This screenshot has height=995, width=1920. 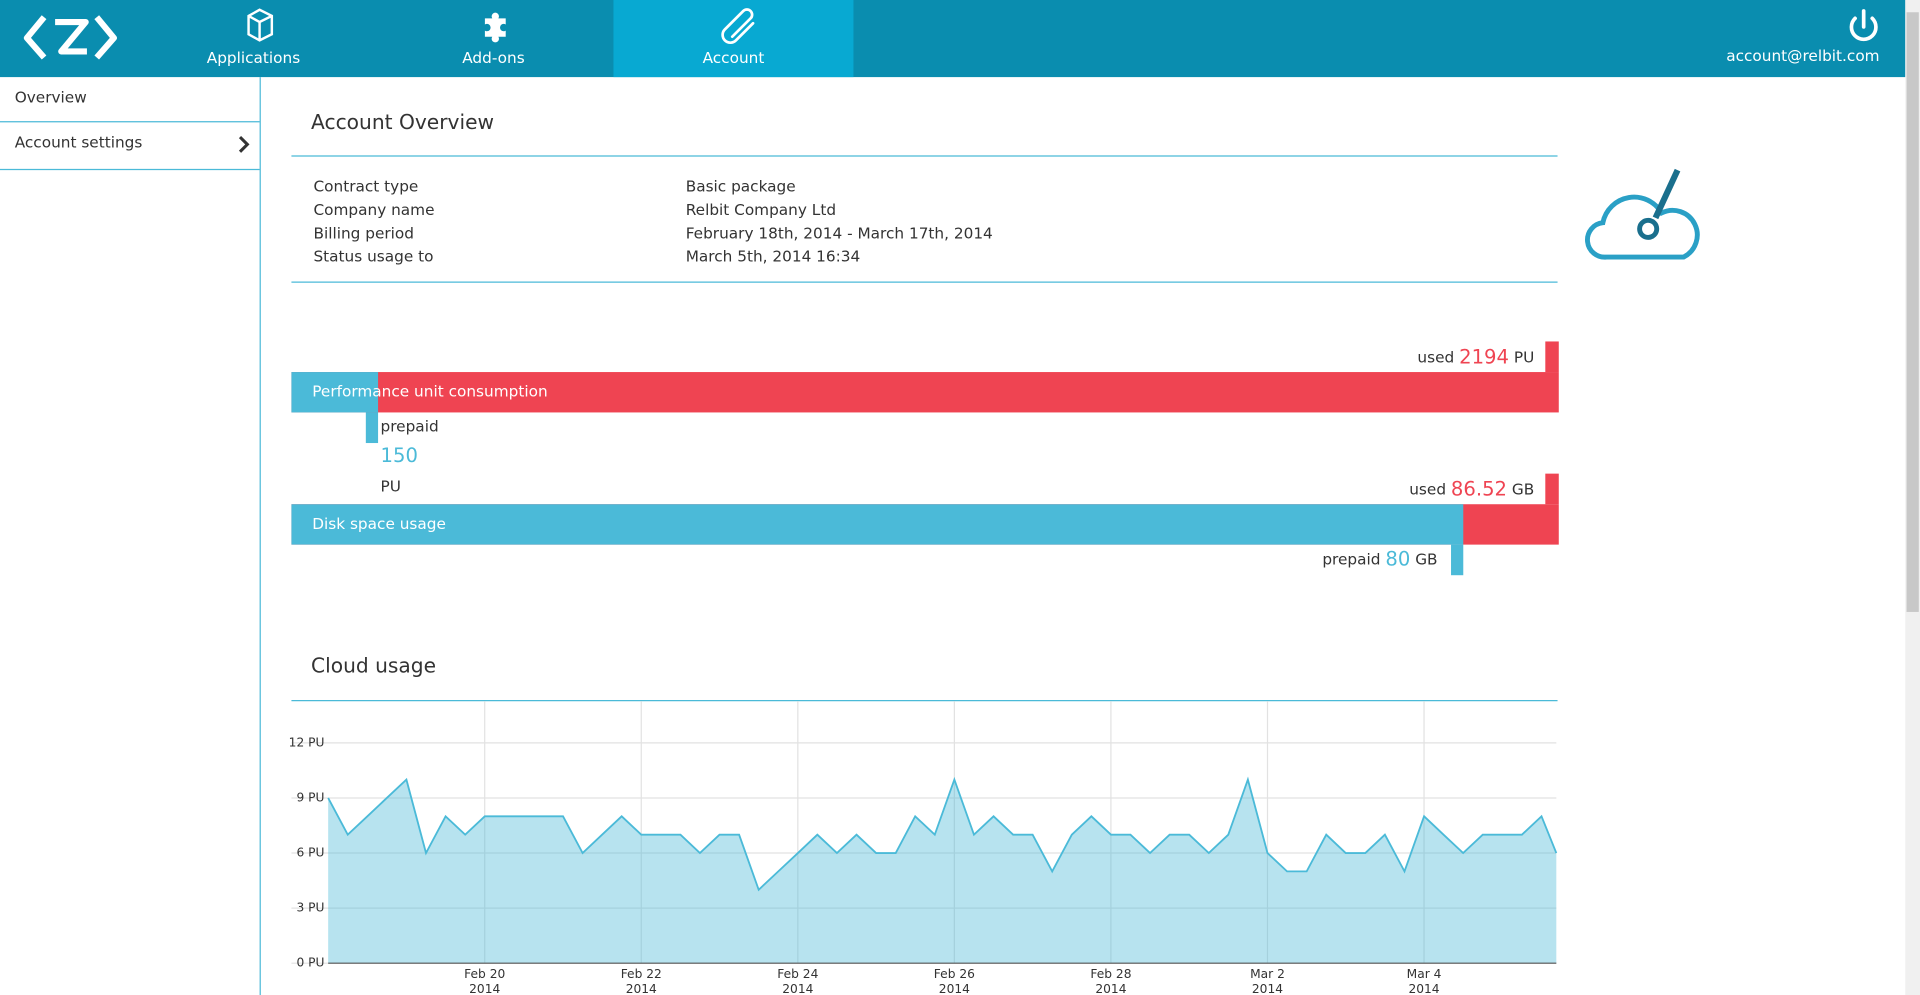 What do you see at coordinates (51, 97) in the screenshot?
I see `sidebar-item: Overview` at bounding box center [51, 97].